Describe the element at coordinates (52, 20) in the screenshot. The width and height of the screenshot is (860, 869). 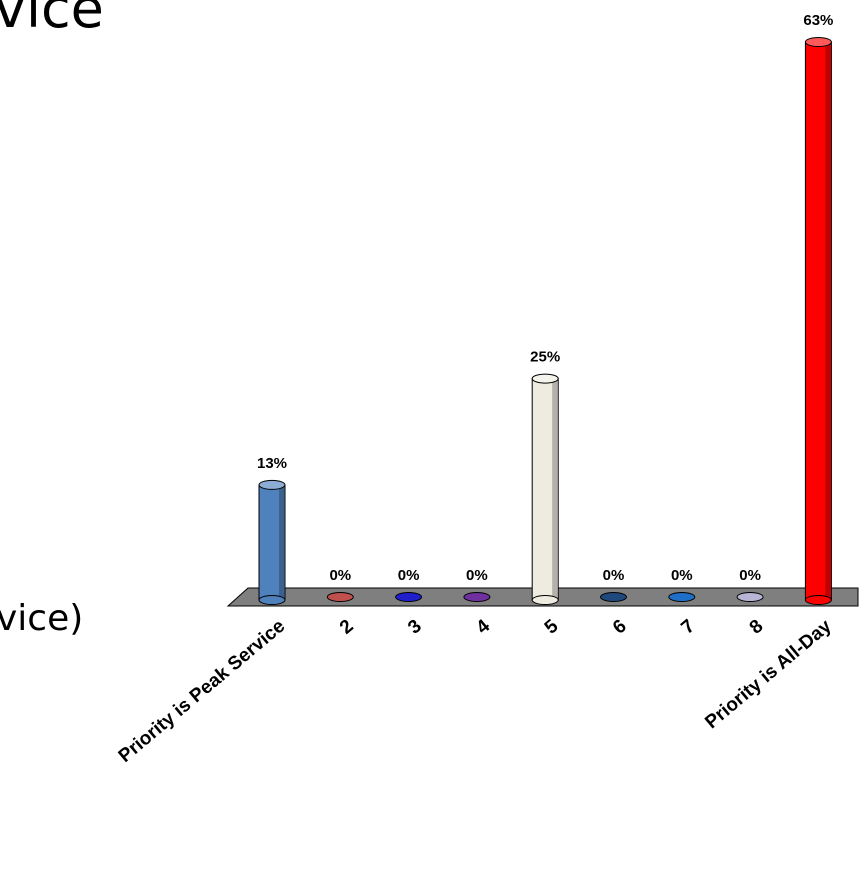
I see `slide-title: vice` at that location.